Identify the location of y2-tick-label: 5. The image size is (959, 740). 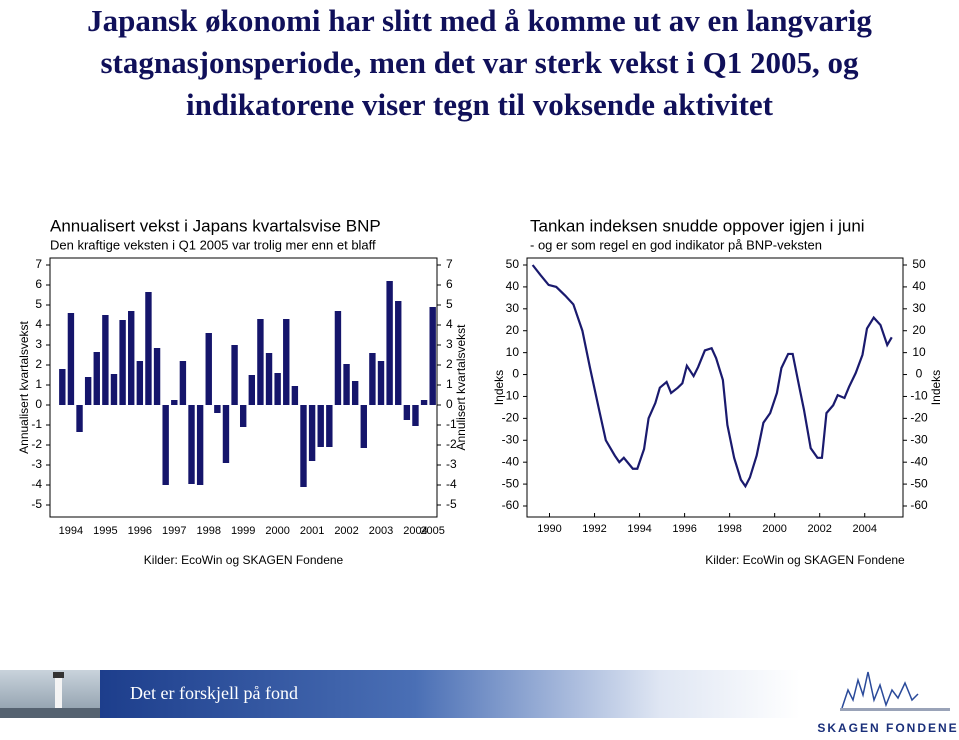
(449, 304).